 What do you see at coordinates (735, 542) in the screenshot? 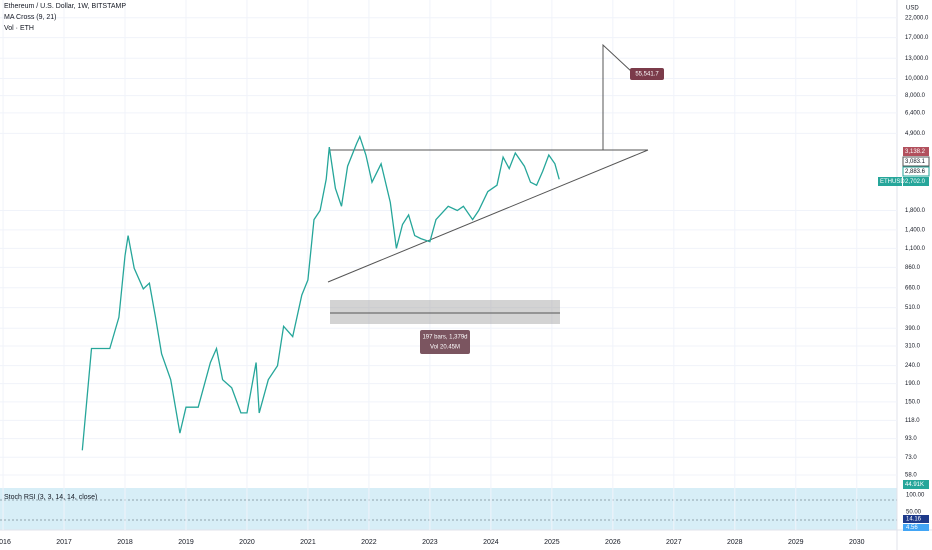
I see `x-tick-label: 2028` at bounding box center [735, 542].